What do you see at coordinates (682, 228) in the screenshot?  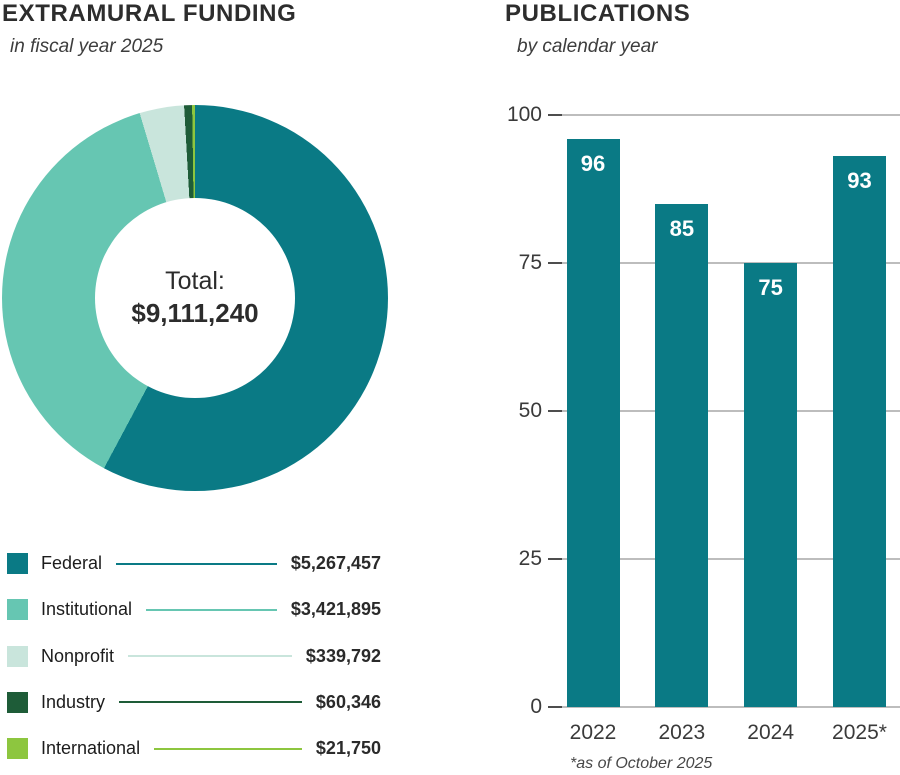 I see `bar-value-label: 85` at bounding box center [682, 228].